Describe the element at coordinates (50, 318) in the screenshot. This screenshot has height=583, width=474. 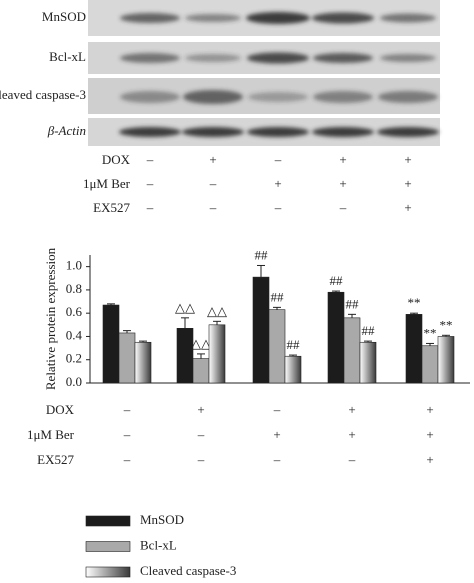
I see `y-axis-title: Relative protein expression` at that location.